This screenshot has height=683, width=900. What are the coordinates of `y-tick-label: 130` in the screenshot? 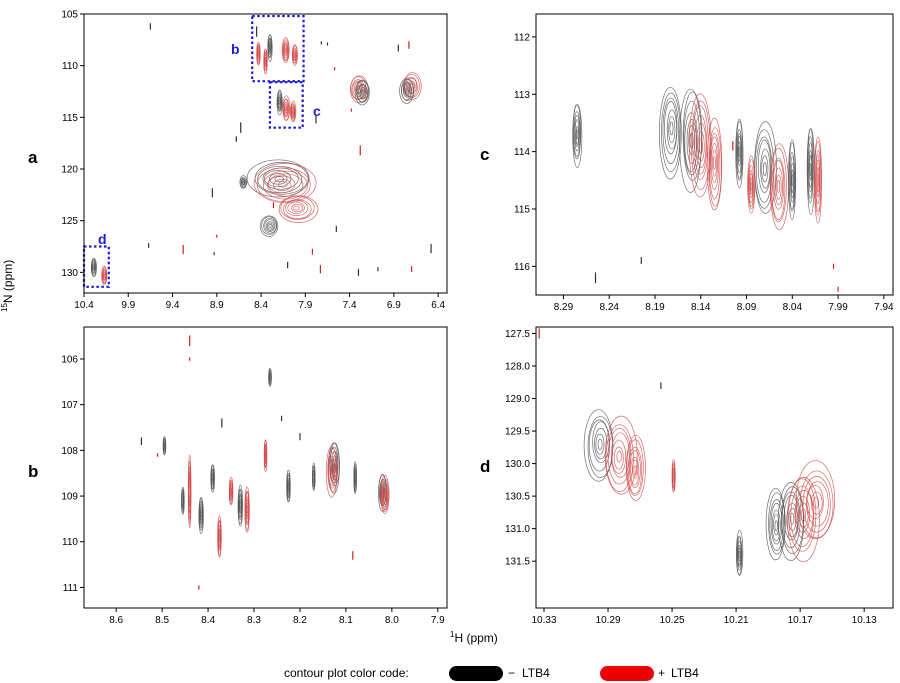 It's located at (69, 273).